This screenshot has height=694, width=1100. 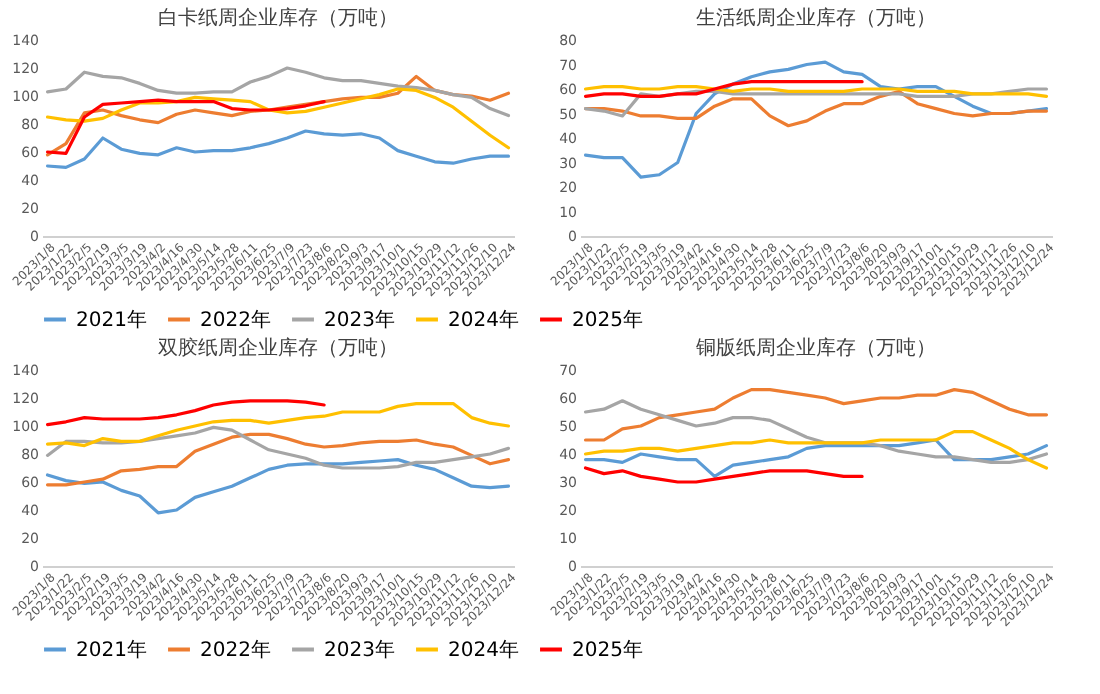 I want to click on chart-title: 双胶纸周企业库存（万吨）, so click(x=278, y=348).